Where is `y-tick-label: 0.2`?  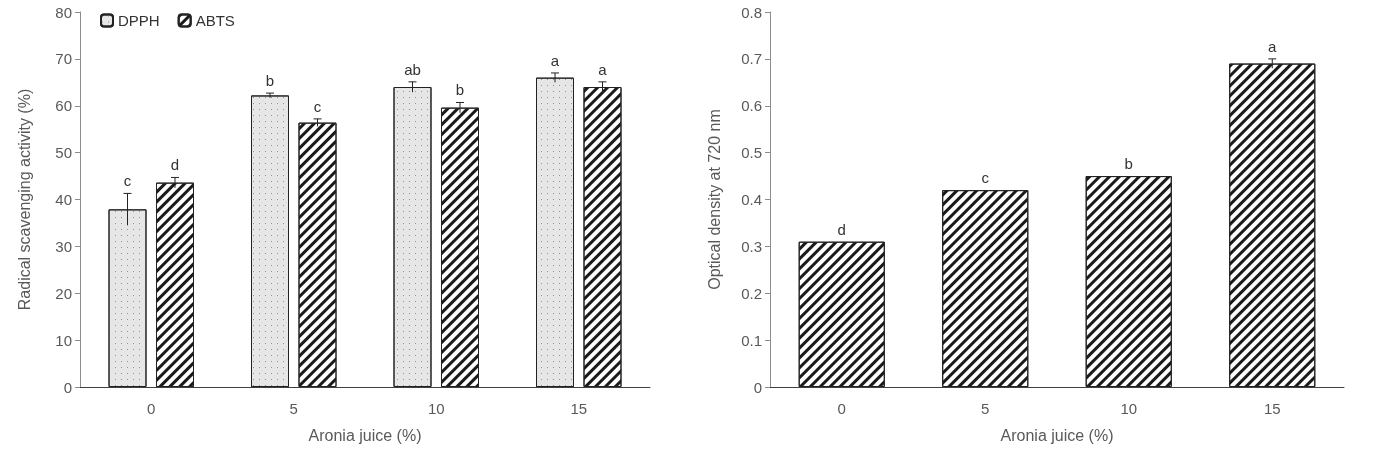 y-tick-label: 0.2 is located at coordinates (751, 293).